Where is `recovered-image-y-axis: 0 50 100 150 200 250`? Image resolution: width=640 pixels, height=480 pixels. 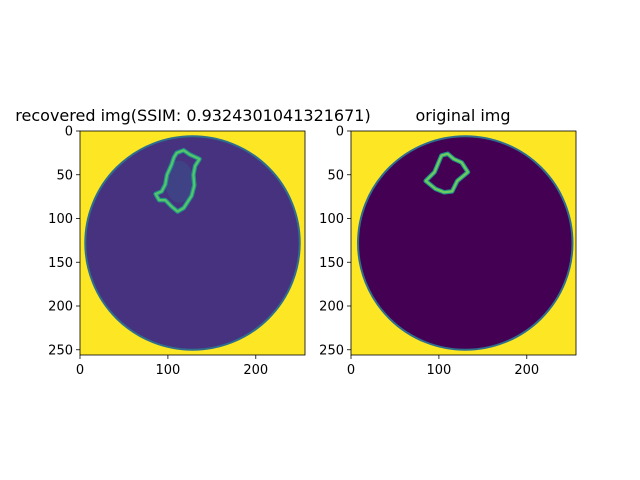
recovered-image-y-axis: 0 50 100 150 200 250 is located at coordinates (64, 241).